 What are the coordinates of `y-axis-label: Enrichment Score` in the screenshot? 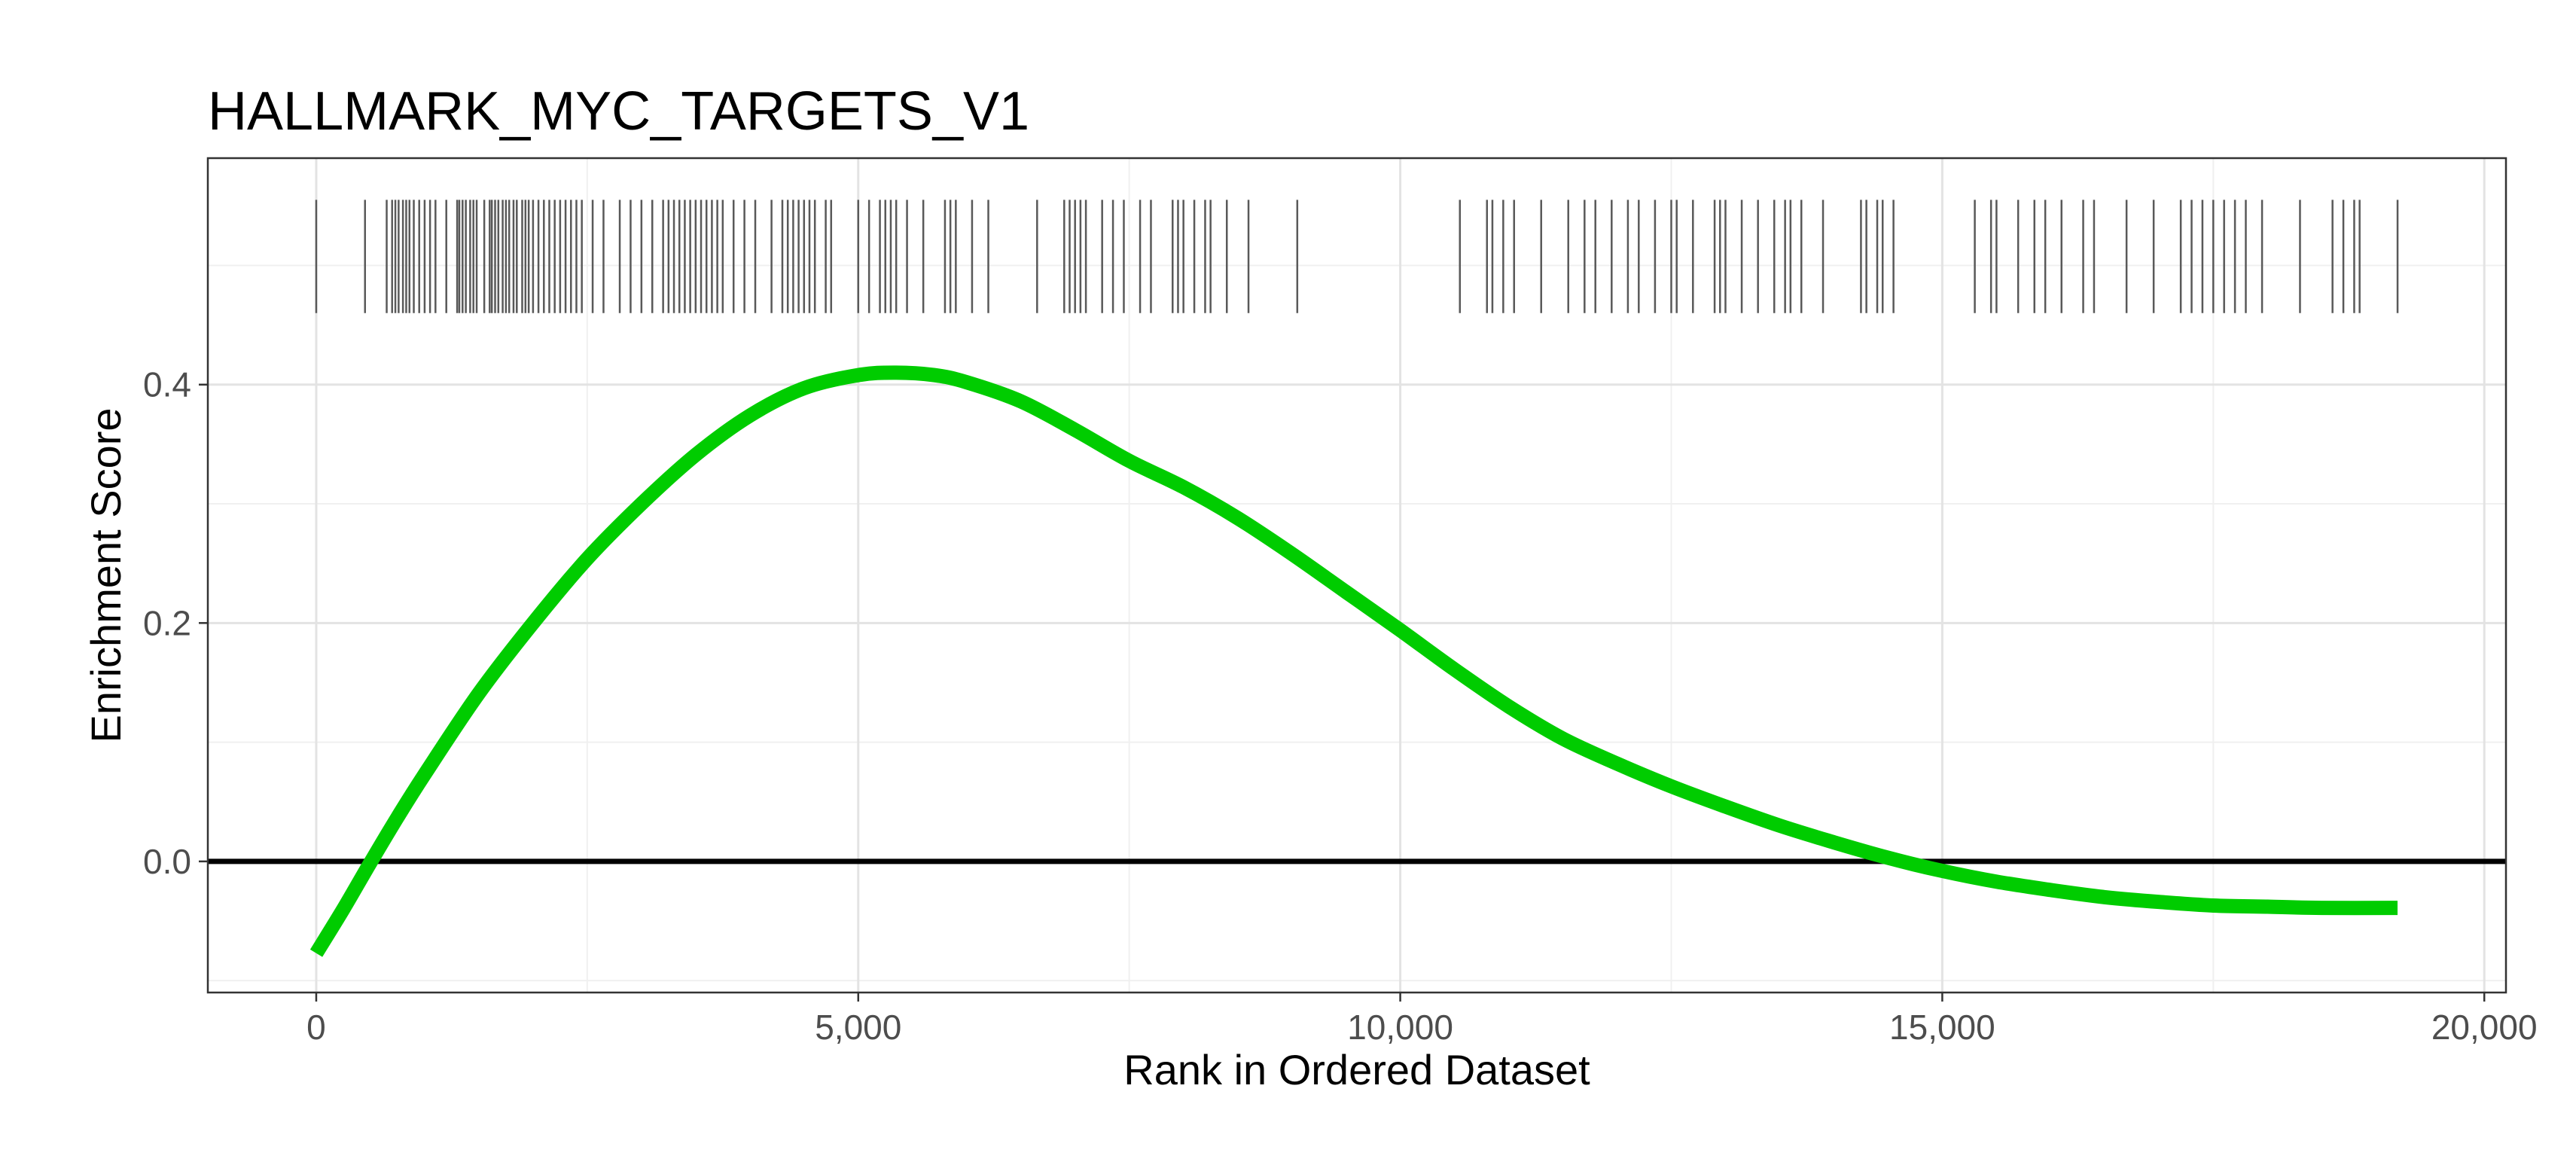 It's located at (106, 575).